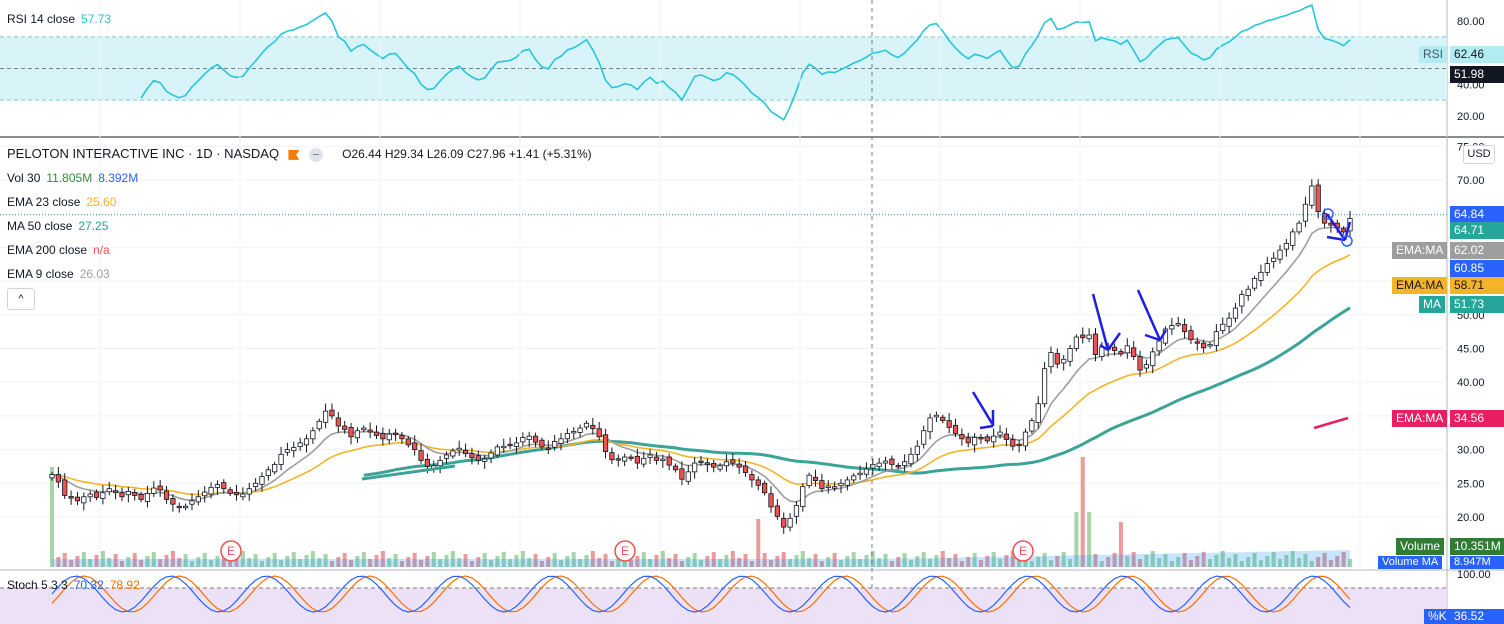  Describe the element at coordinates (315, 154) in the screenshot. I see `minus-icon: −` at that location.